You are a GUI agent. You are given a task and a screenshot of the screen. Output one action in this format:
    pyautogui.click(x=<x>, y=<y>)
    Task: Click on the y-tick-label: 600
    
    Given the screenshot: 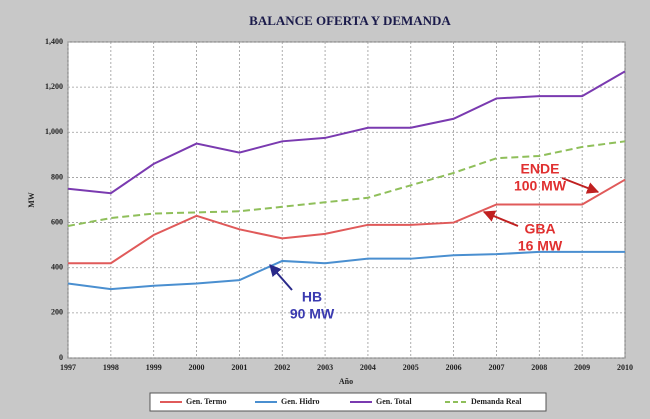 What is the action you would take?
    pyautogui.click(x=57, y=221)
    